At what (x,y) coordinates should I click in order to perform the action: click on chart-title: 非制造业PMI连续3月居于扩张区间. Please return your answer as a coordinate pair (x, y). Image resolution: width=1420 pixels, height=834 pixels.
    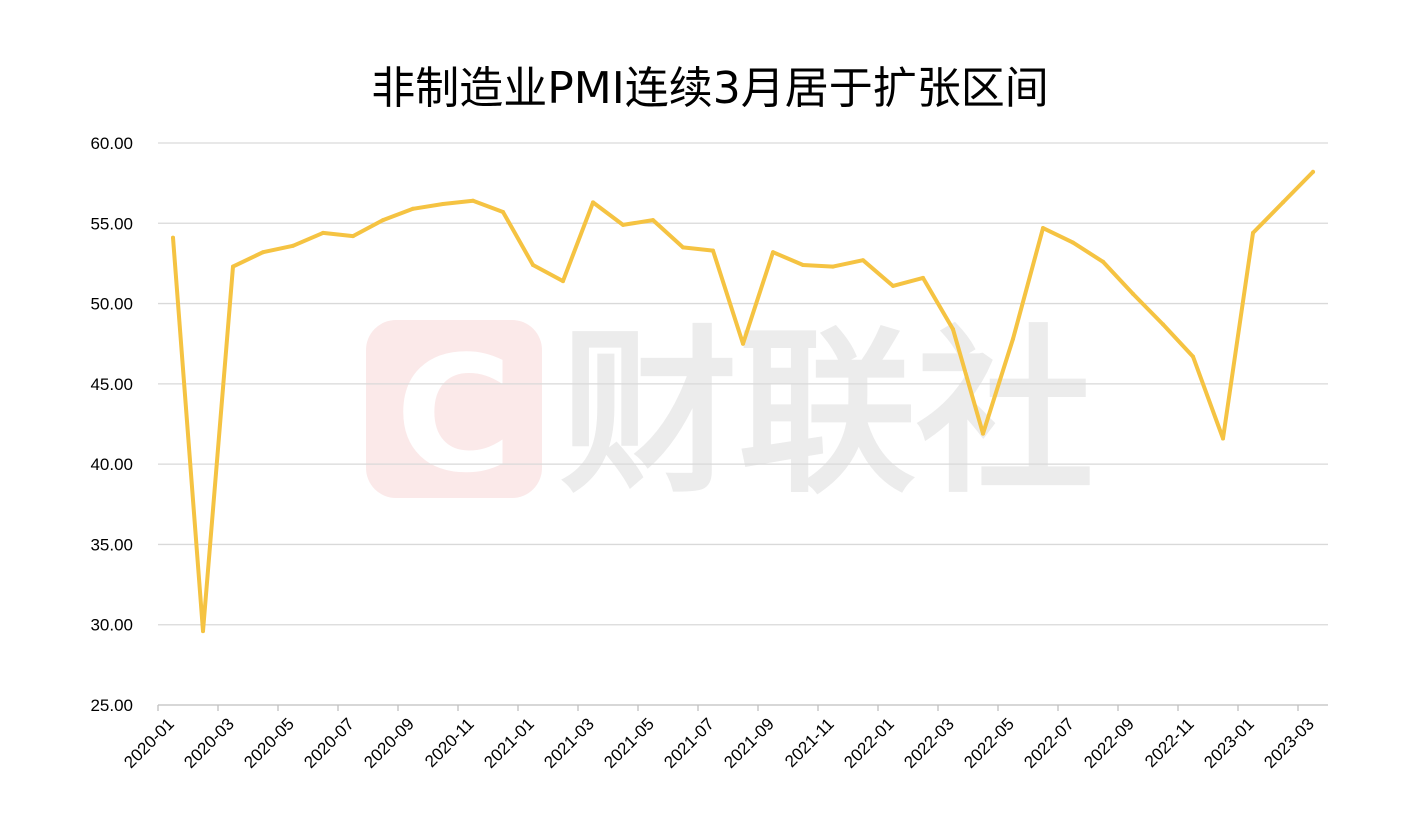
    Looking at the image, I should click on (710, 88).